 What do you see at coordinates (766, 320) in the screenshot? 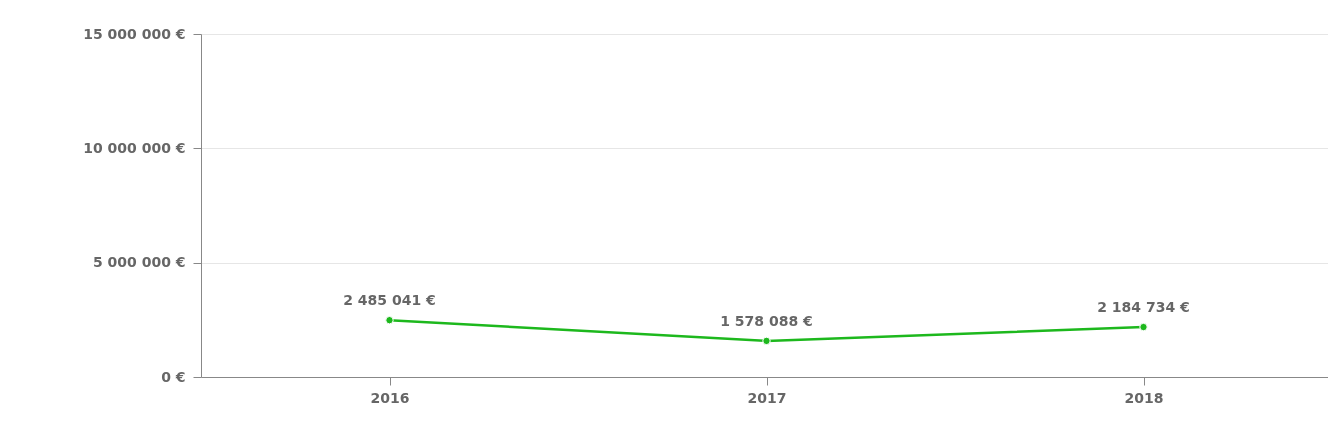
I see `data-label: 1 578 088 €` at bounding box center [766, 320].